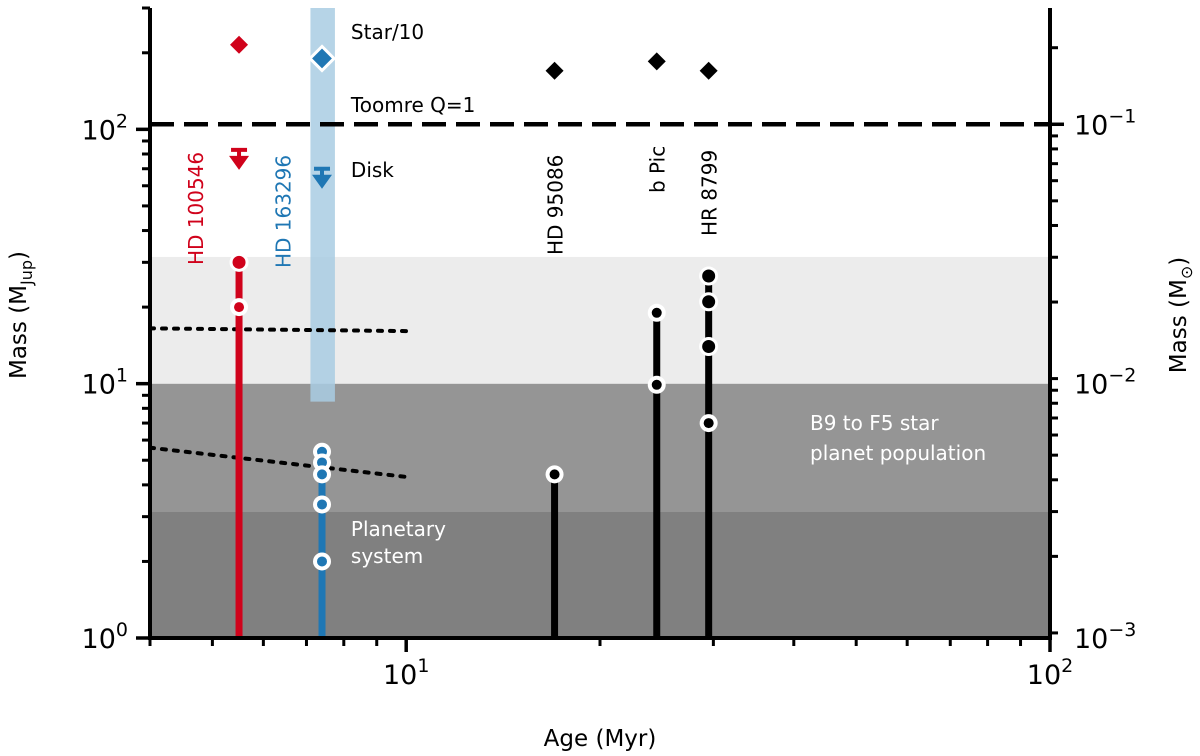 The width and height of the screenshot is (1200, 756). I want to click on y2-tick-label-0: 10⁻³, so click(1105, 637).